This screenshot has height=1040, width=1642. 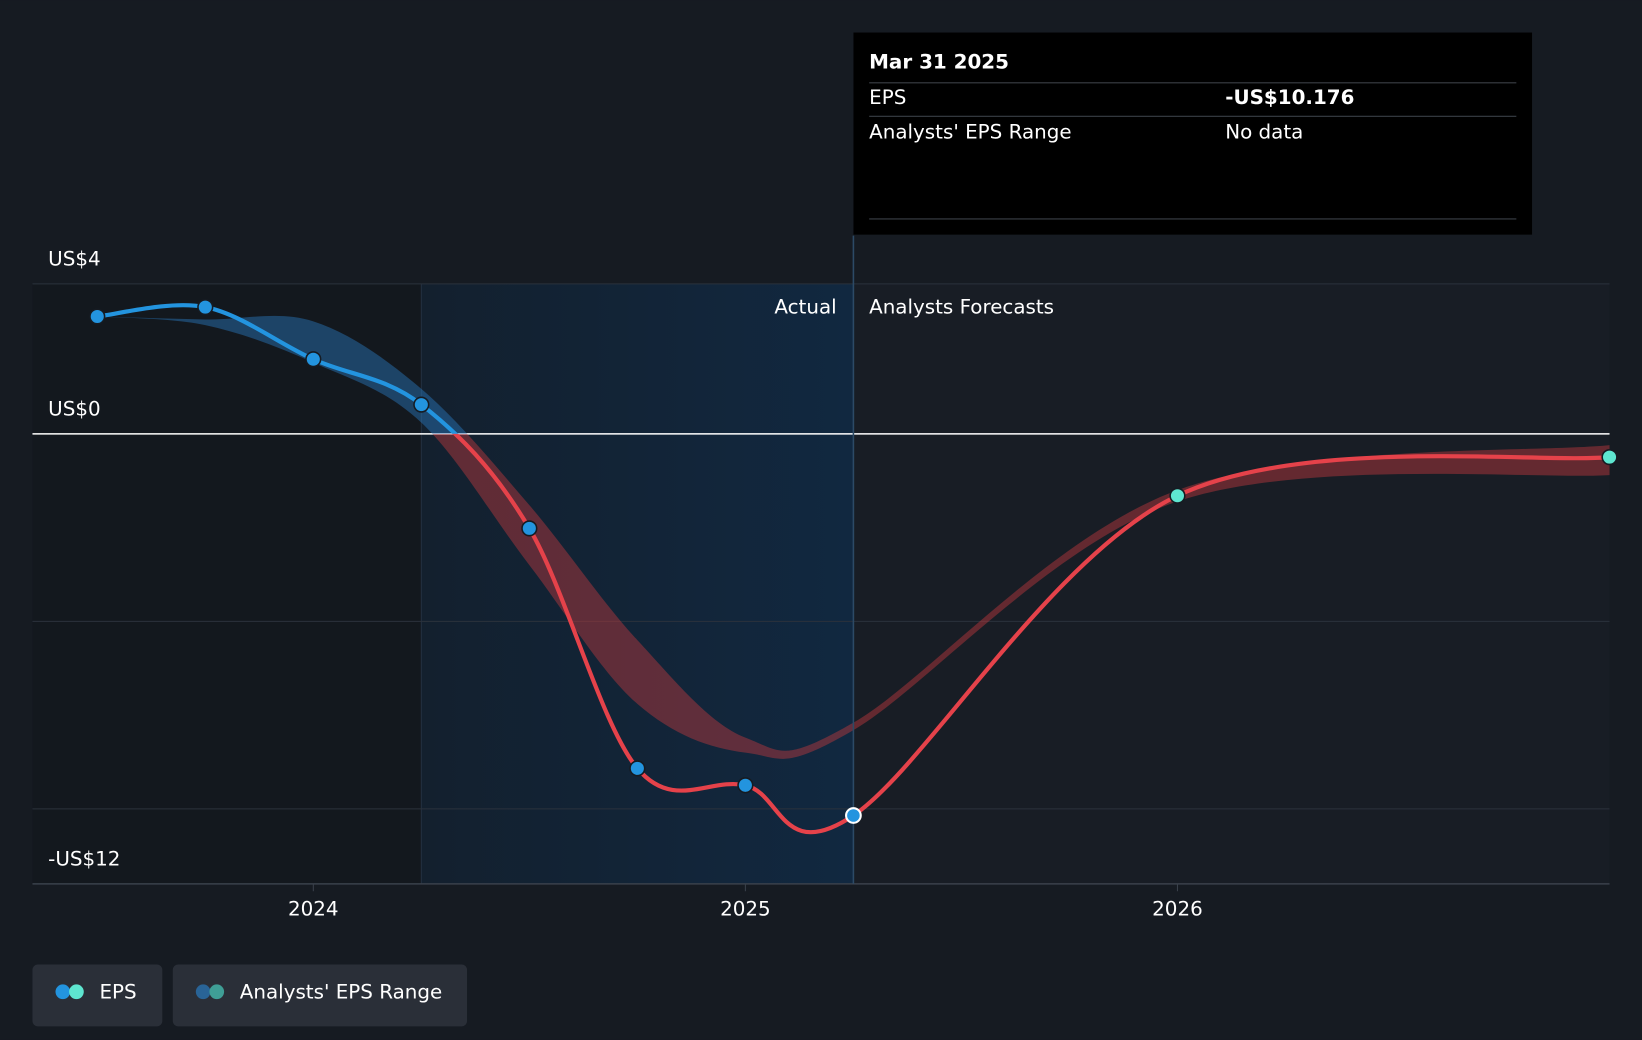 I want to click on y-tick-label: US$4, so click(x=74, y=258).